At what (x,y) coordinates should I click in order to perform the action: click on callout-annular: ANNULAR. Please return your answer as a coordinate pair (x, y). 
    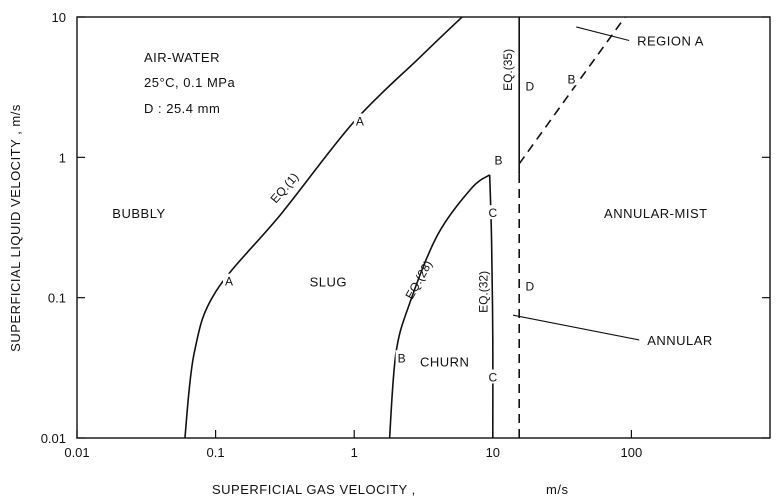
    Looking at the image, I should click on (680, 340).